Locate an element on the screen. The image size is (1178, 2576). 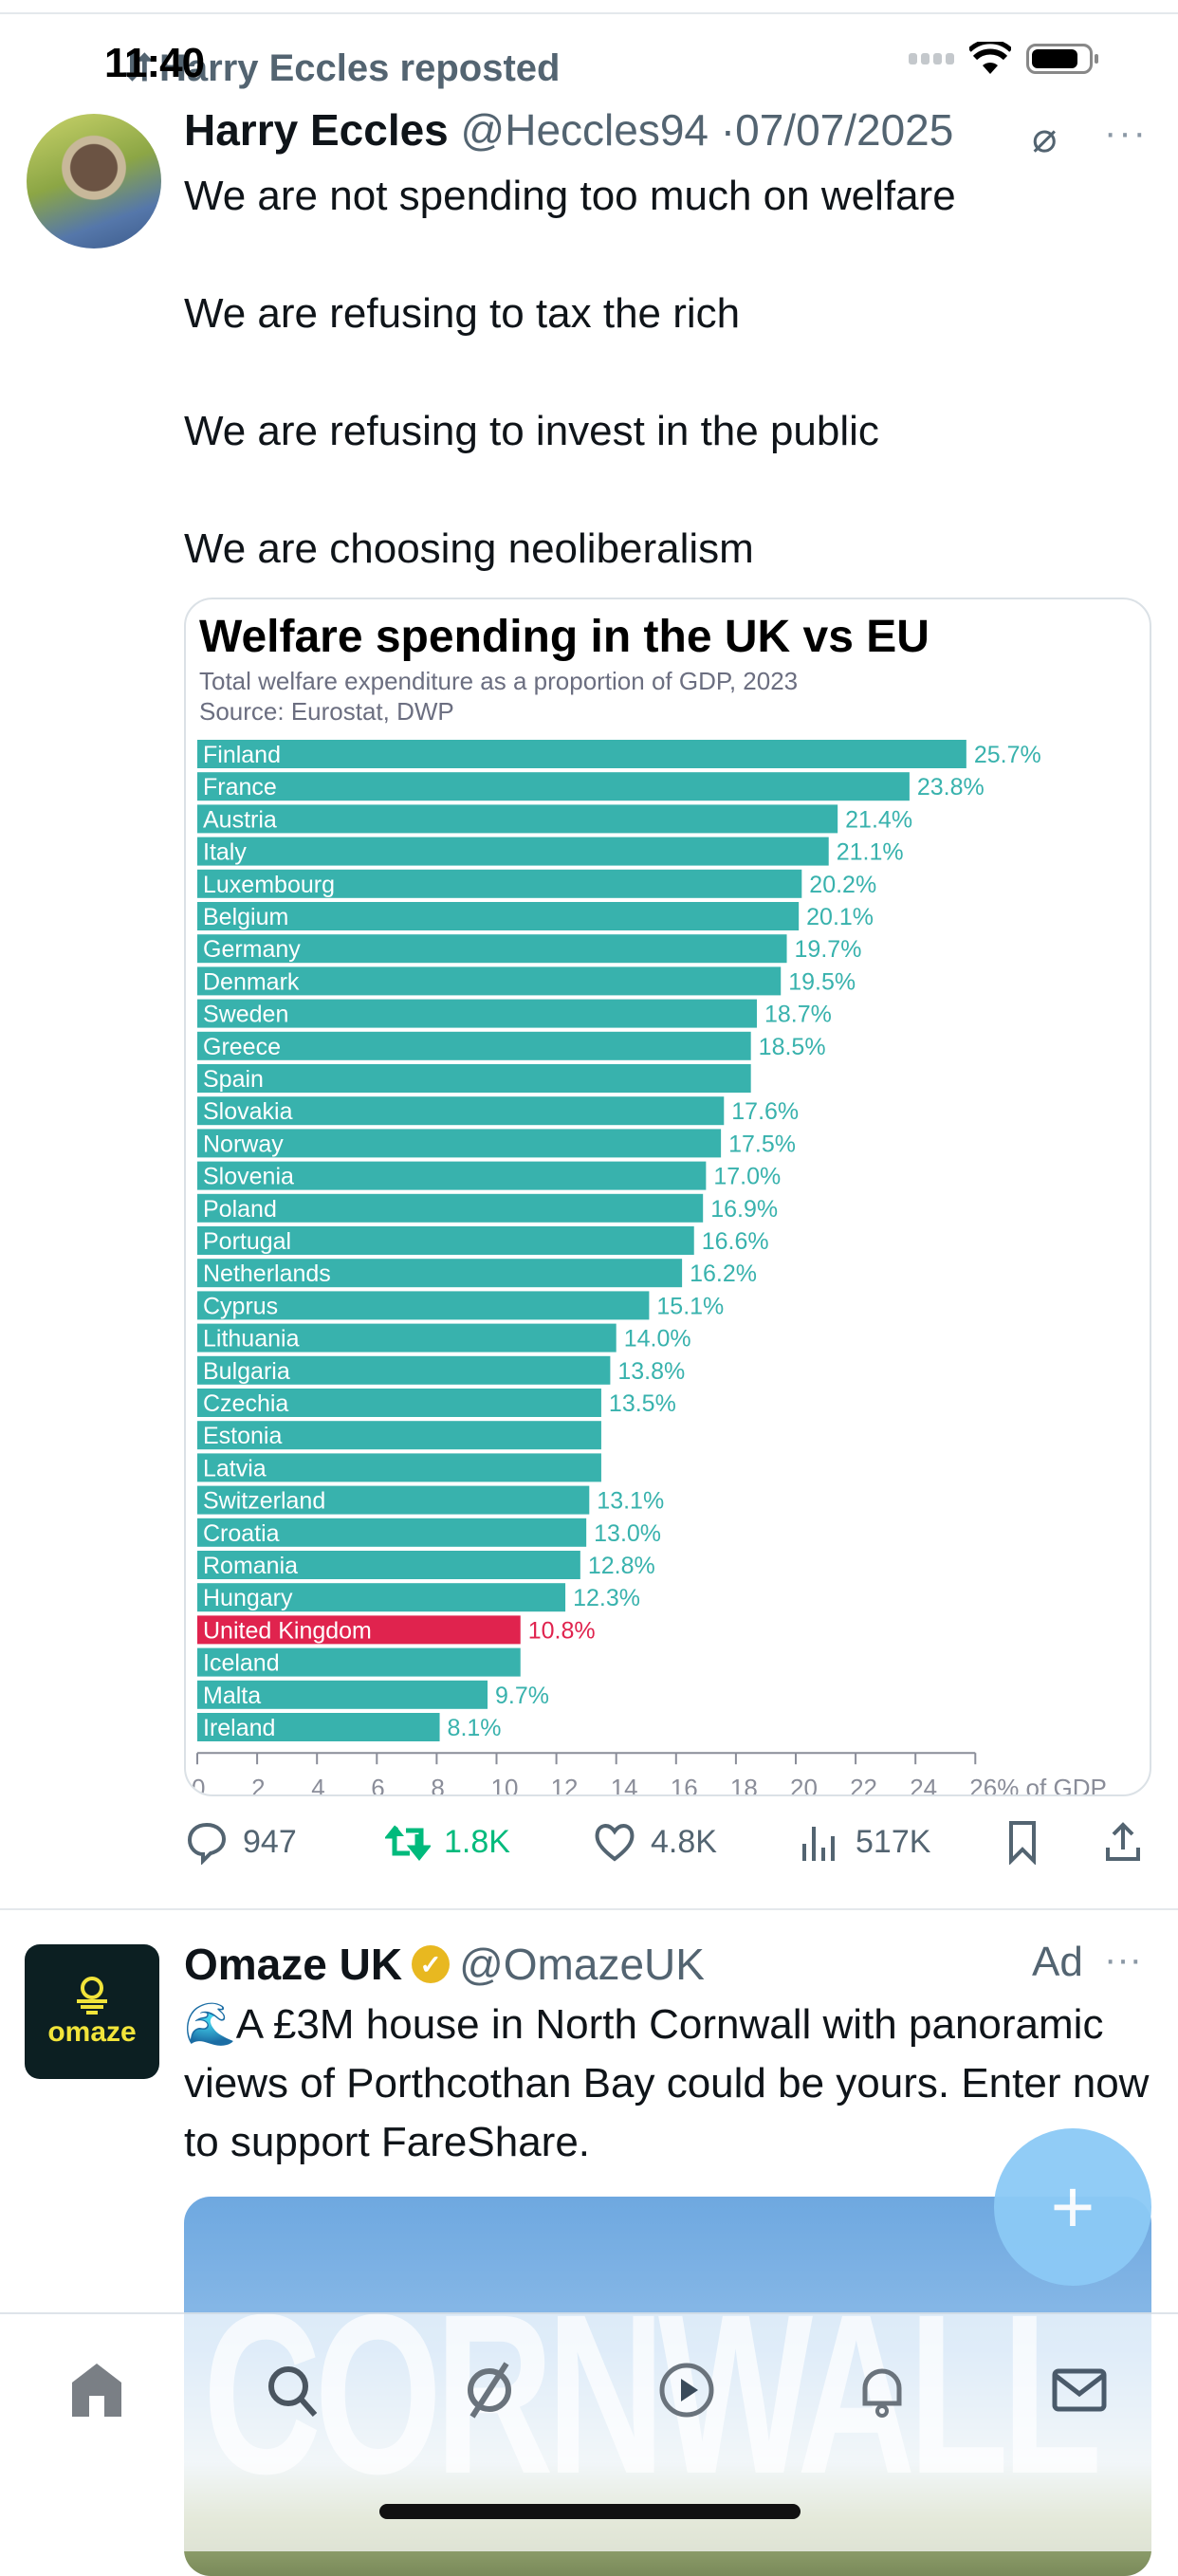
bar-value-label: 14.0% is located at coordinates (657, 1339).